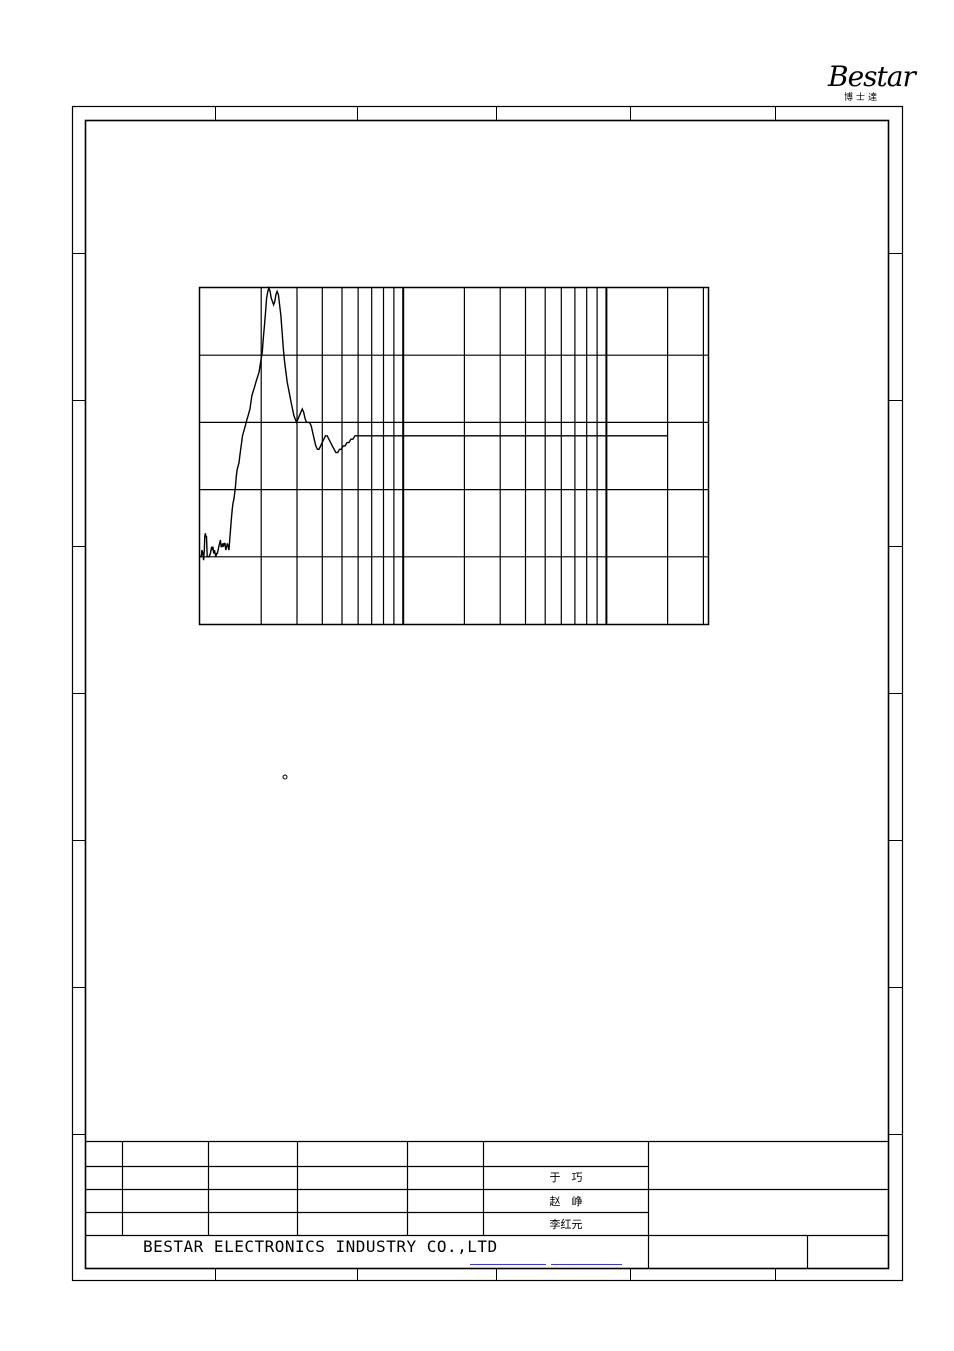 The height and width of the screenshot is (1351, 954). I want to click on frequency-response-chart, so click(454, 455).